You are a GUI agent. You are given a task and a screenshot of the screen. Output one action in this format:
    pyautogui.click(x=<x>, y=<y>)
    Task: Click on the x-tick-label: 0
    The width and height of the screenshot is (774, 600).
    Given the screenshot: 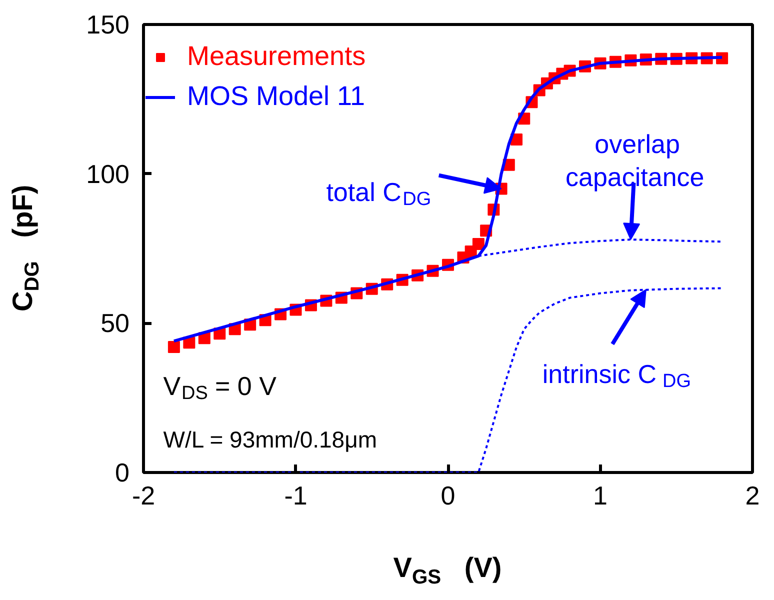 What is the action you would take?
    pyautogui.click(x=448, y=495)
    